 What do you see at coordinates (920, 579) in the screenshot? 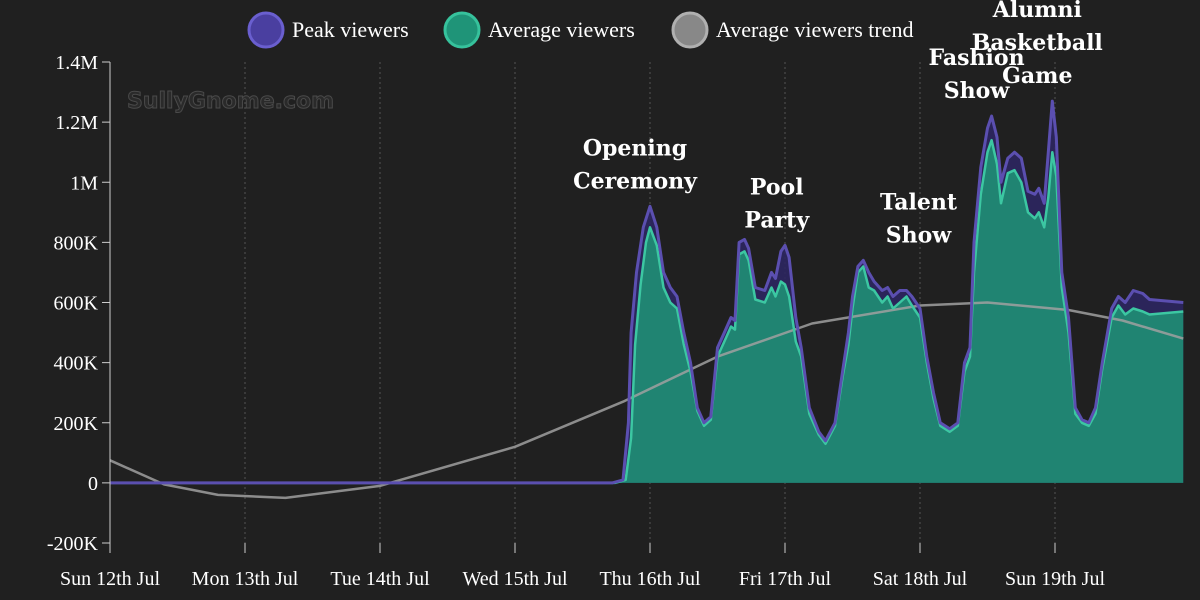
I see `x-tick-label: Sat 18th Jul` at bounding box center [920, 579].